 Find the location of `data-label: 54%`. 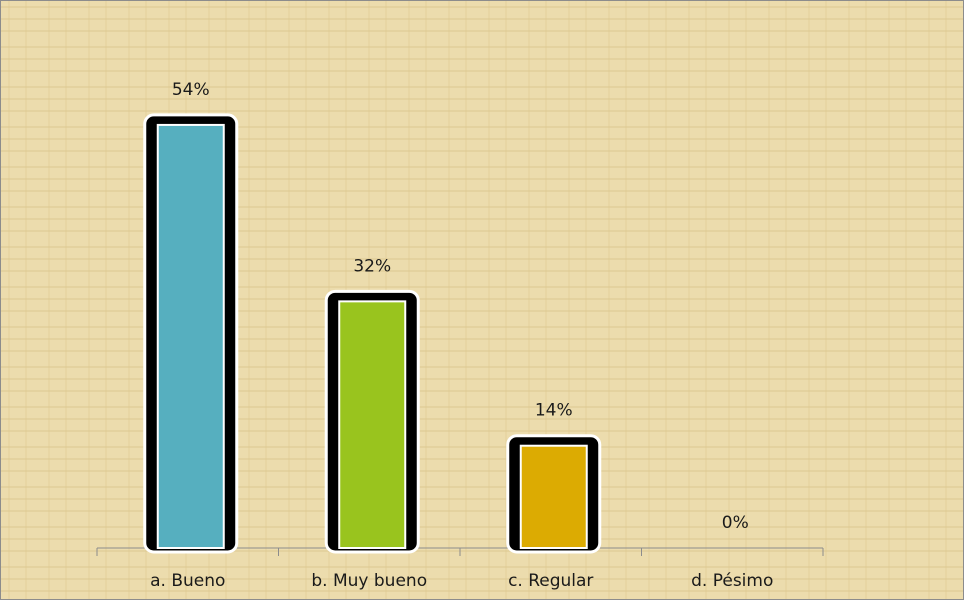

data-label: 54% is located at coordinates (191, 90).